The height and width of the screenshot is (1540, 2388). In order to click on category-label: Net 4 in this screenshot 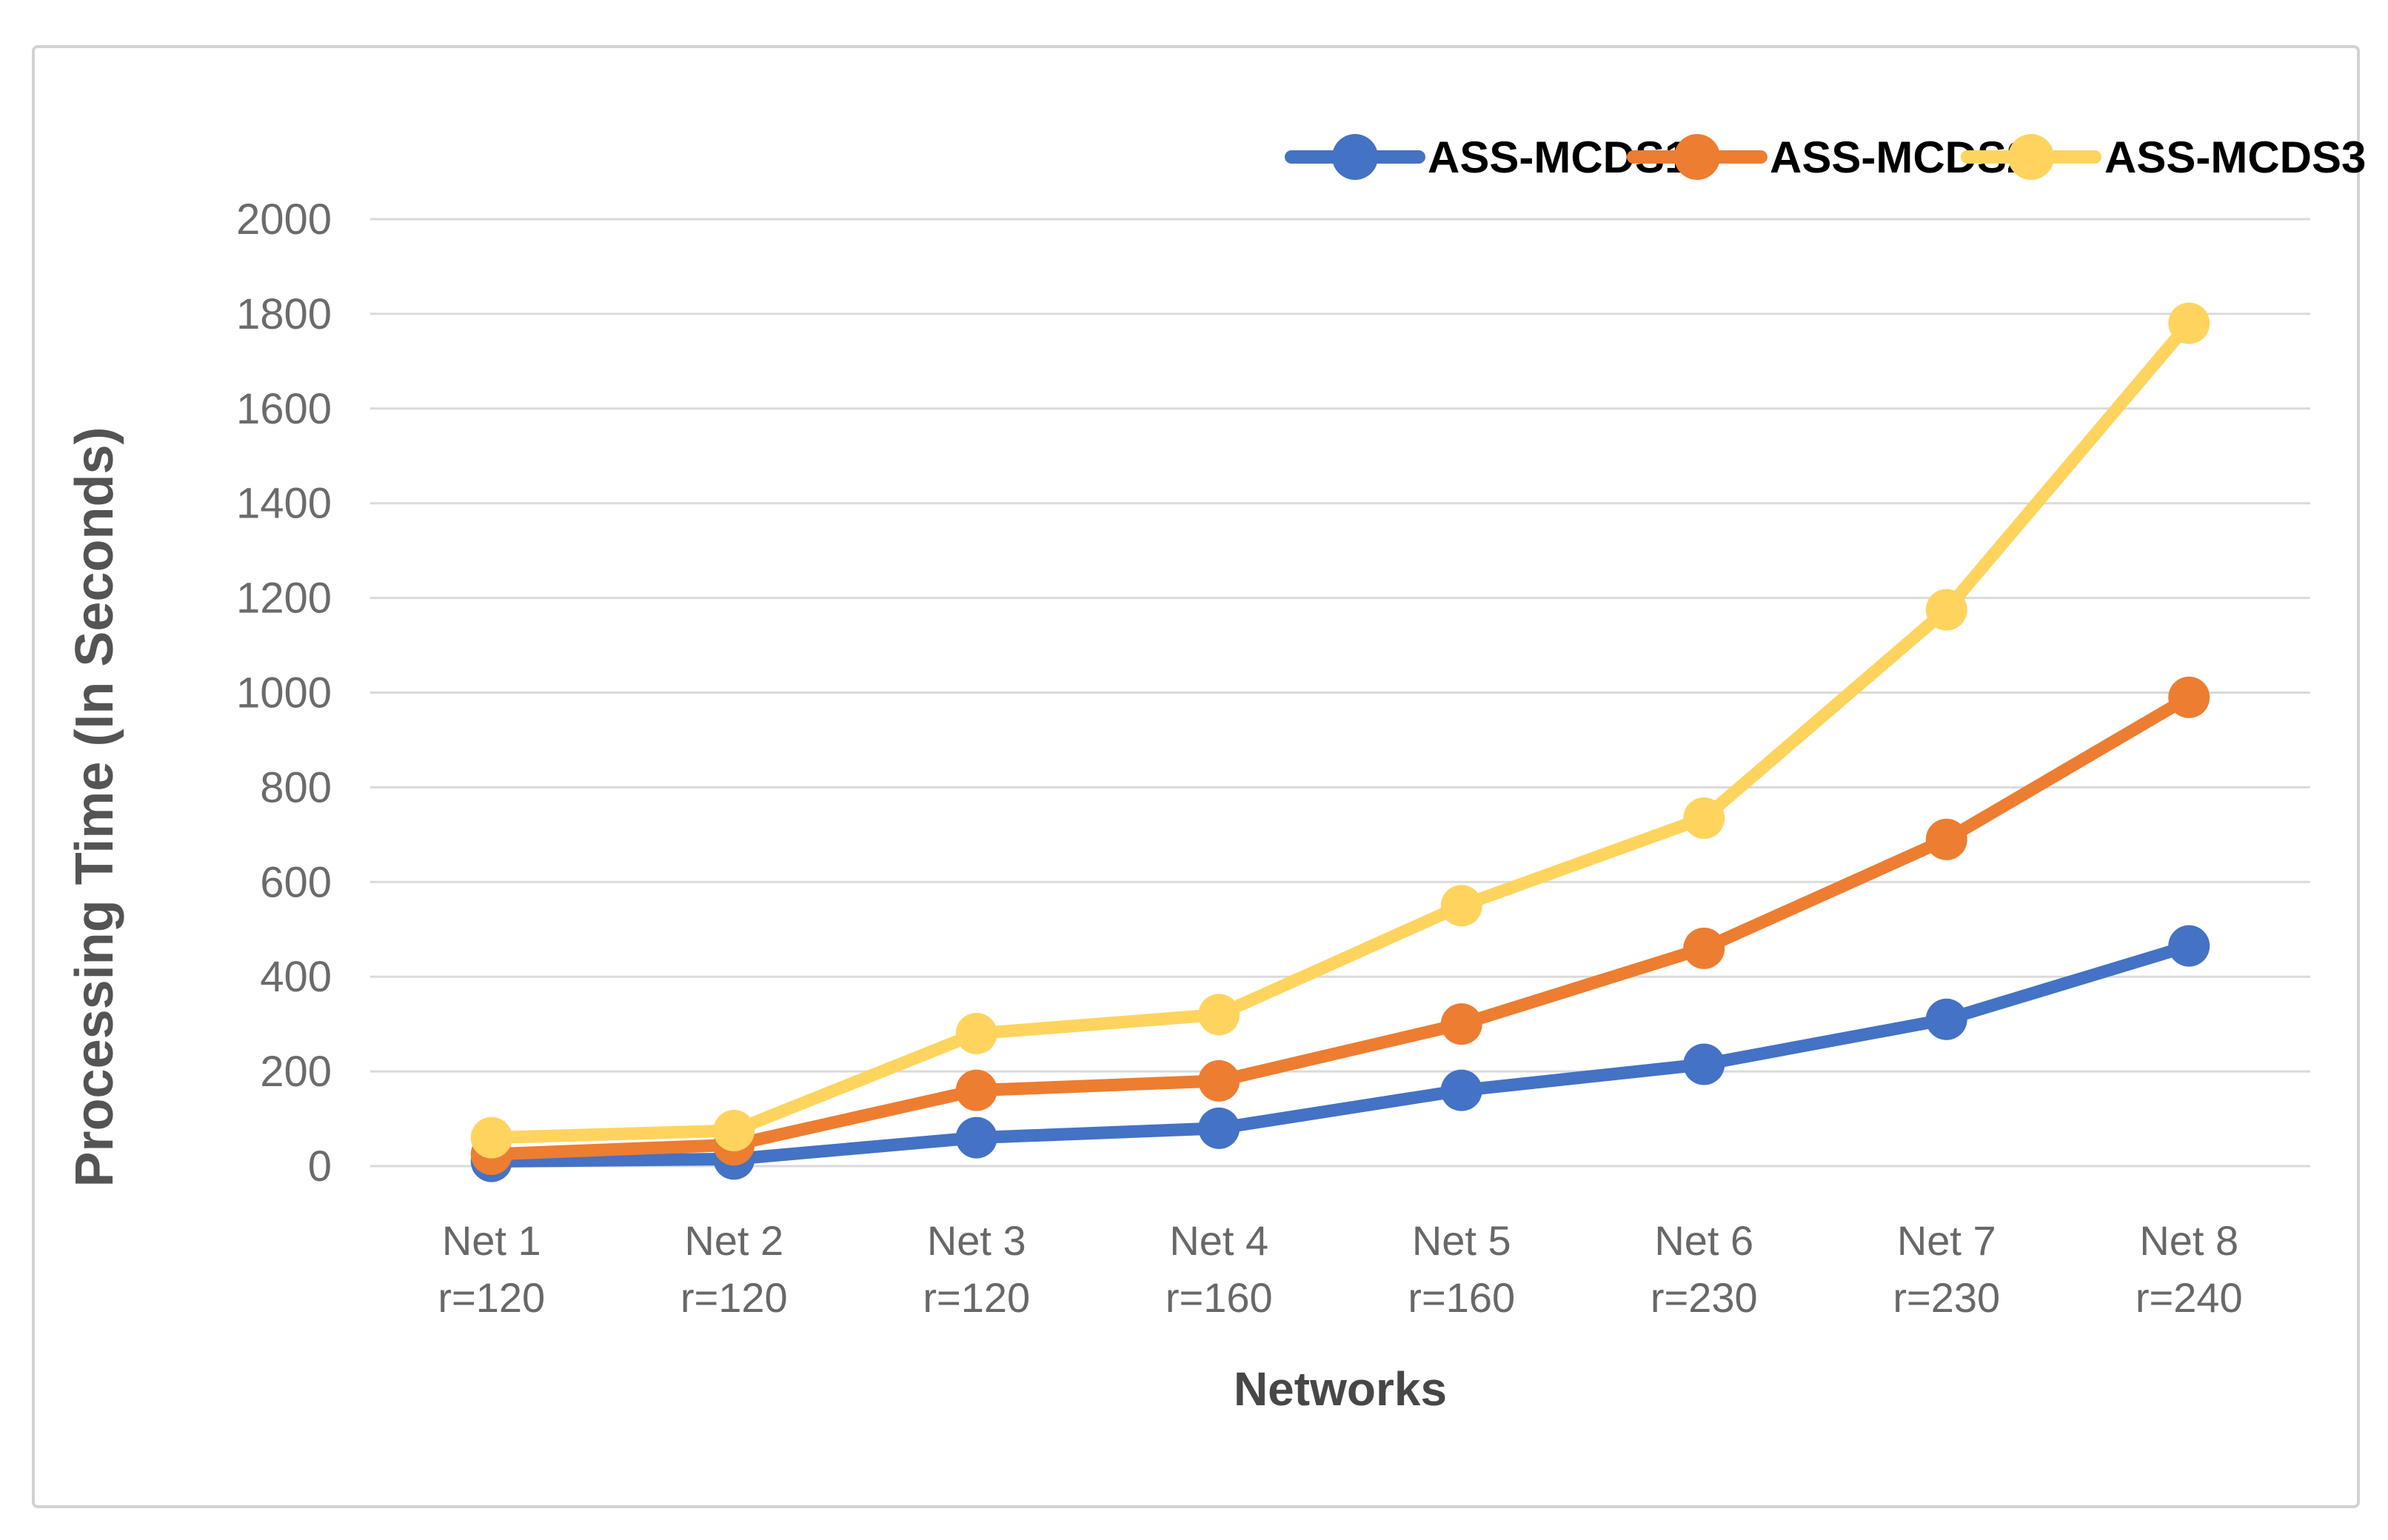, I will do `click(1218, 1240)`.